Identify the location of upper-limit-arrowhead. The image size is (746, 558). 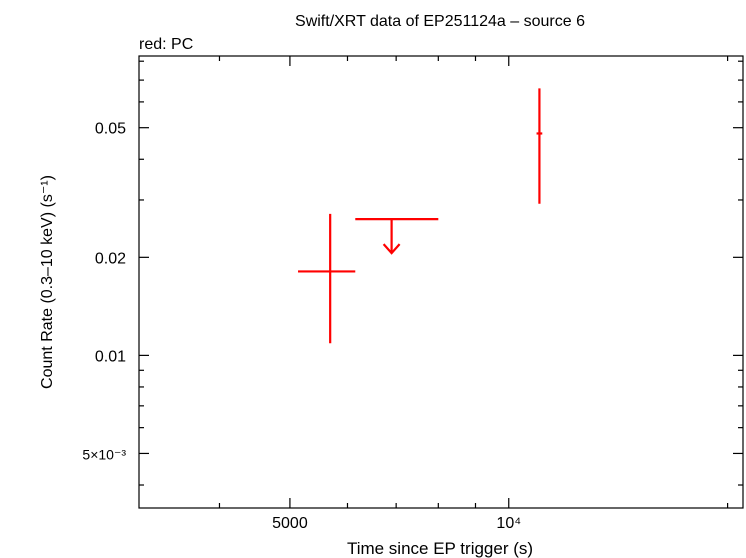
(391, 249).